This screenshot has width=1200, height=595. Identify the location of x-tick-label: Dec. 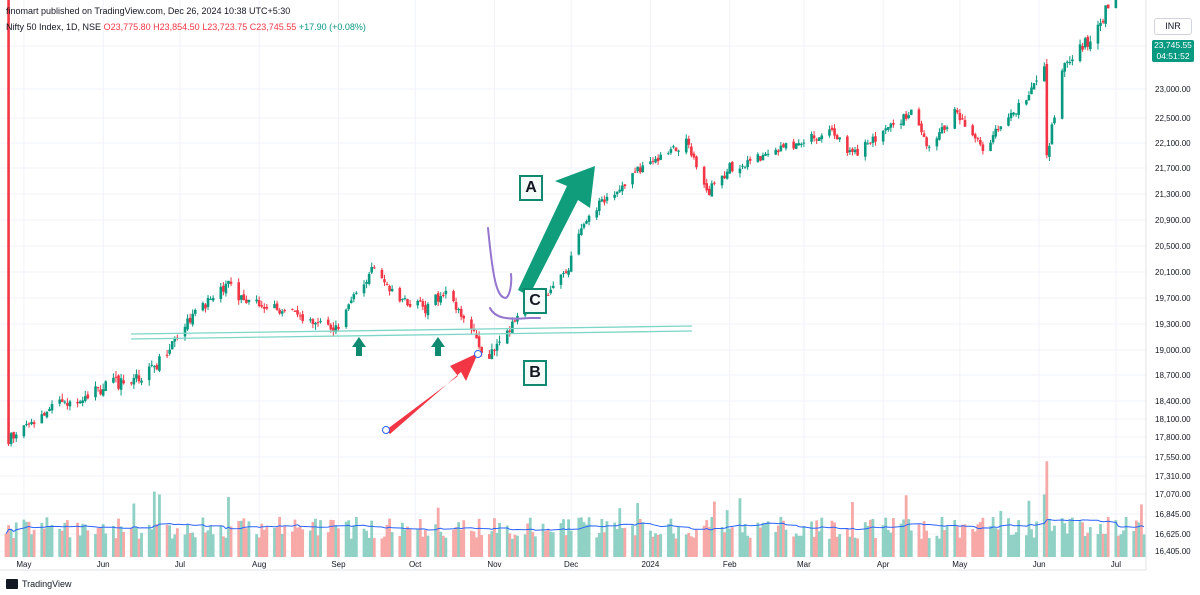
(571, 564).